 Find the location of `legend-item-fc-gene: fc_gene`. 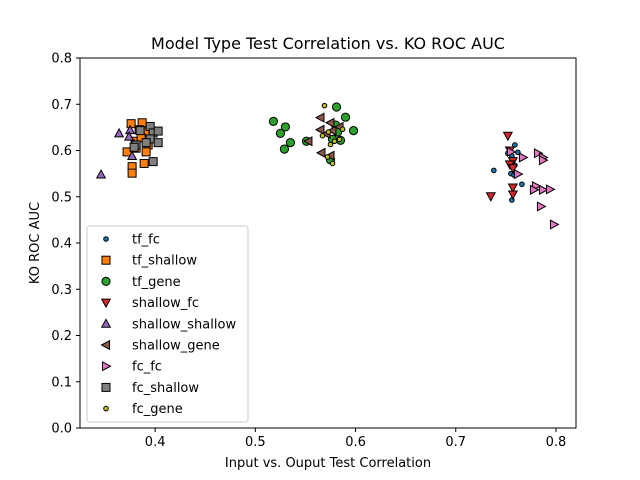

legend-item-fc-gene: fc_gene is located at coordinates (143, 409).